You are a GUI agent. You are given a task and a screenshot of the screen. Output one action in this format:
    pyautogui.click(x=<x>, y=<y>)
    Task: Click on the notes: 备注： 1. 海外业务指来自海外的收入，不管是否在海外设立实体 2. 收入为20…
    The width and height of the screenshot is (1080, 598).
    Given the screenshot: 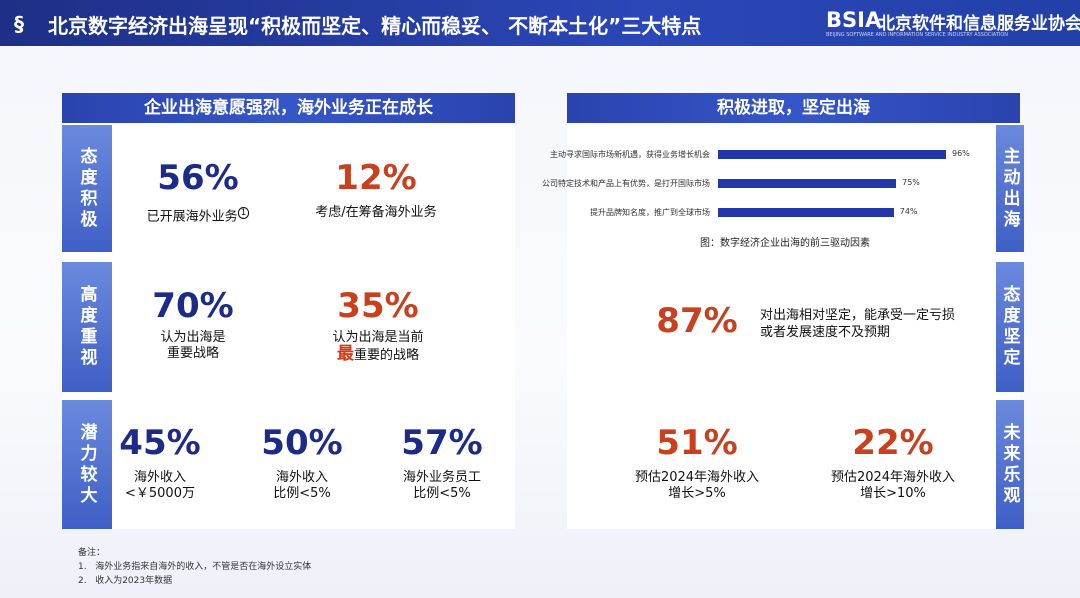 What is the action you would take?
    pyautogui.click(x=194, y=567)
    